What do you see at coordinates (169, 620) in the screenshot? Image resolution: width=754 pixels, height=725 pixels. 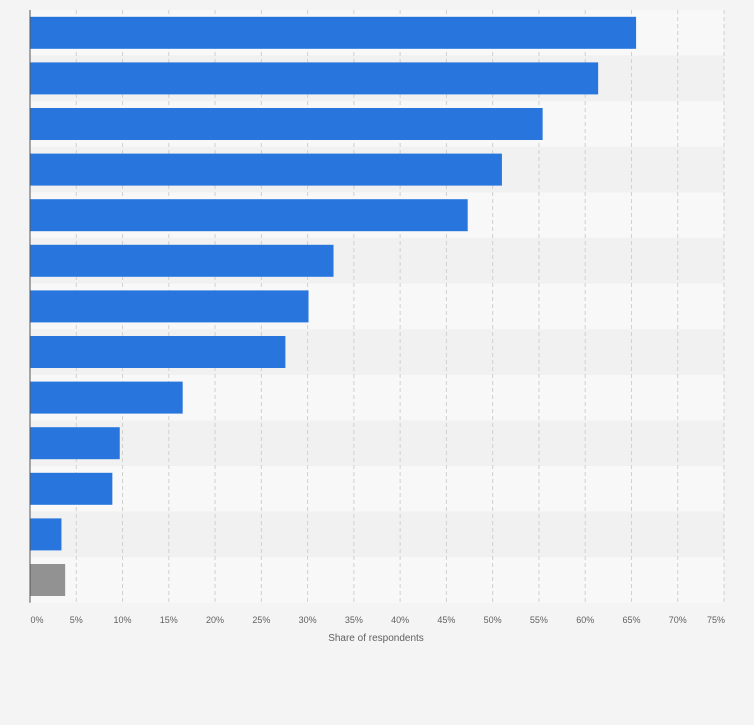 I see `x-tick-label: 15%` at bounding box center [169, 620].